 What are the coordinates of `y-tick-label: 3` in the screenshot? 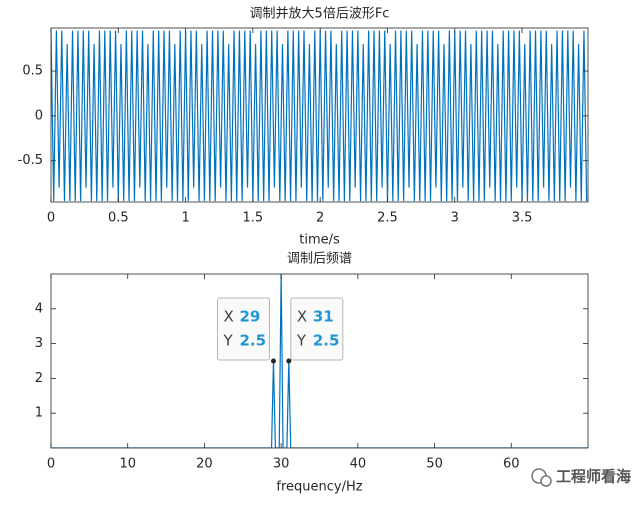 It's located at (39, 343).